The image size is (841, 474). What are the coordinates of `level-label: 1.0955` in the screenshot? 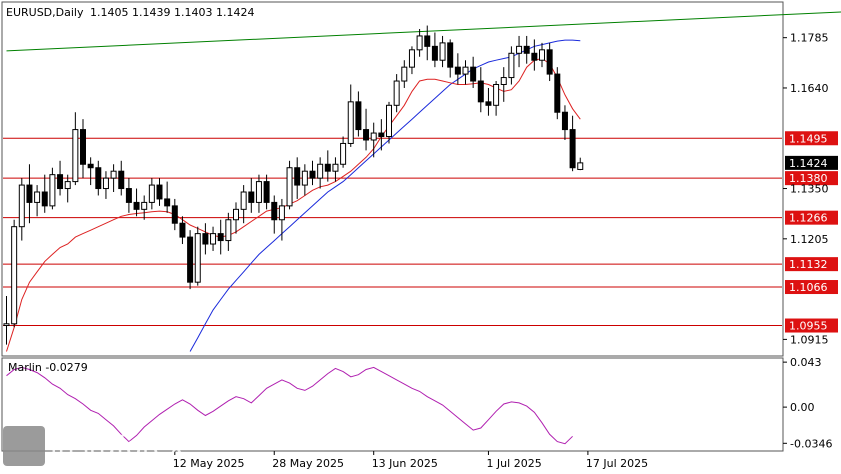 It's located at (808, 326).